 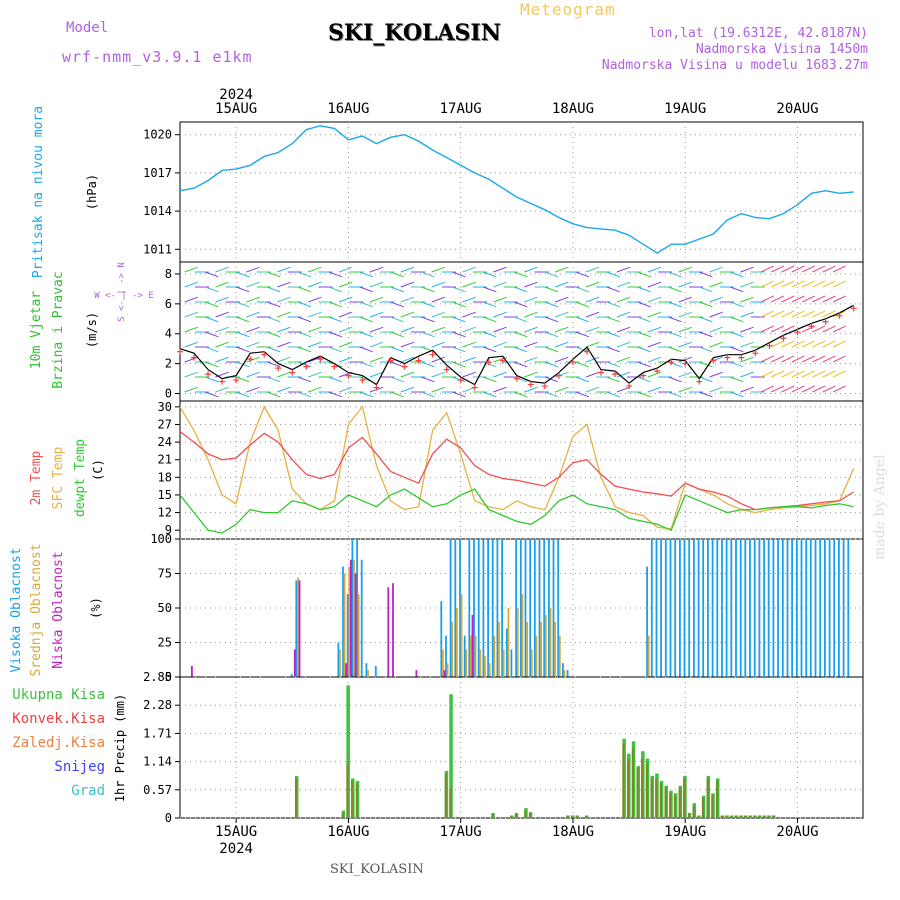 I want to click on info-coords: lon,lat (19.6312E, 42.8187N), so click(x=758, y=33).